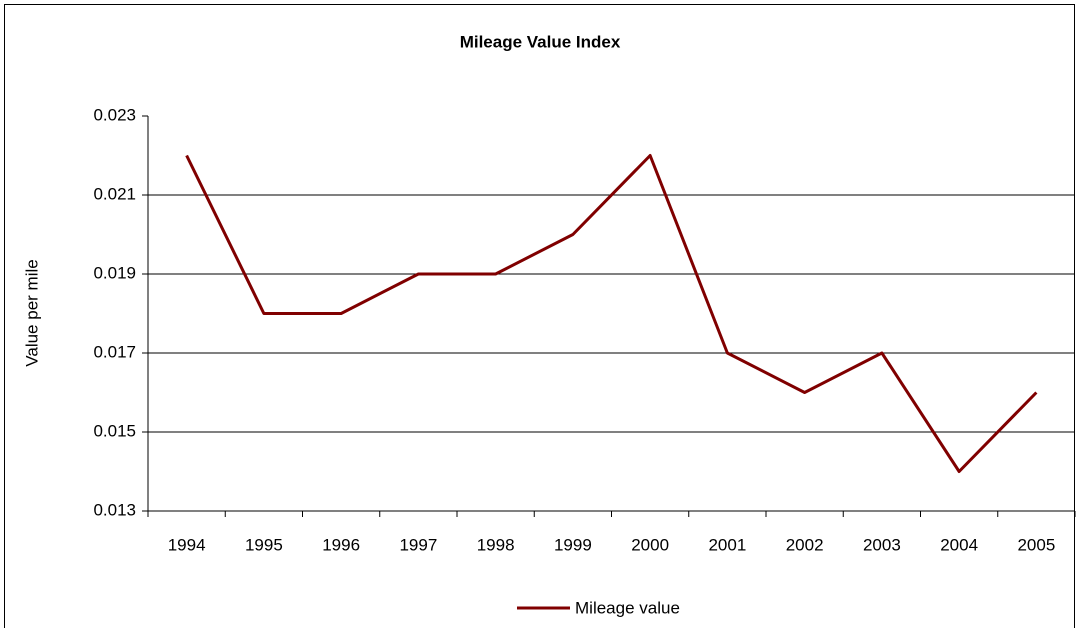  Describe the element at coordinates (959, 544) in the screenshot. I see `x-tick-label: 2004` at that location.